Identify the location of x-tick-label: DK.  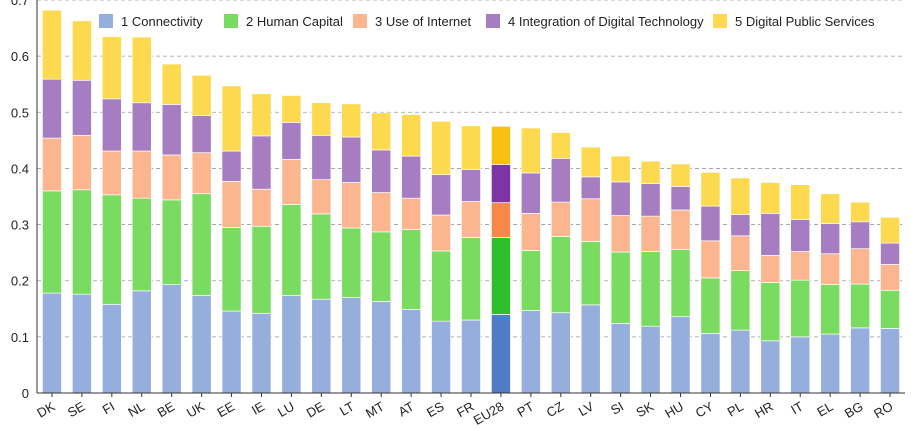
(45, 409).